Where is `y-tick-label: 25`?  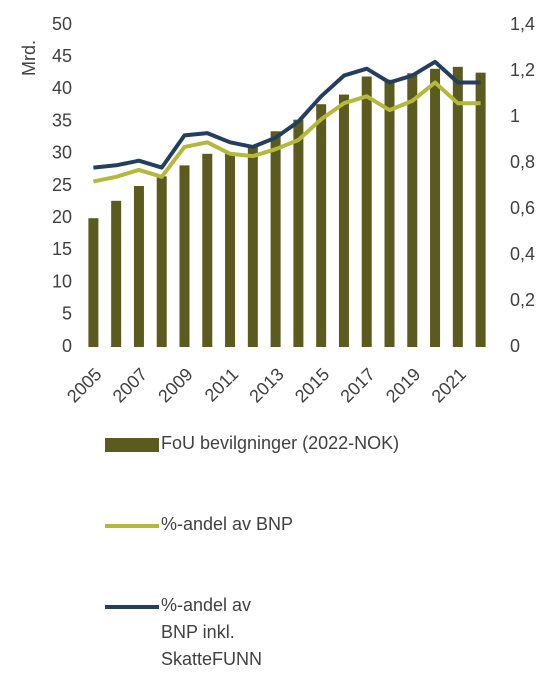 y-tick-label: 25 is located at coordinates (62, 185).